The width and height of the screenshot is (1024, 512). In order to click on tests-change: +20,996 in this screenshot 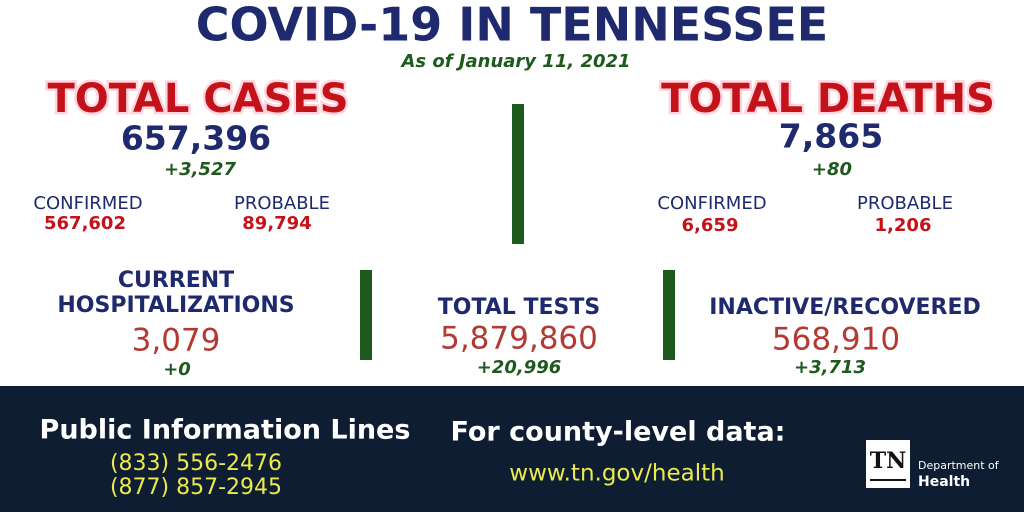, I will do `click(519, 367)`.